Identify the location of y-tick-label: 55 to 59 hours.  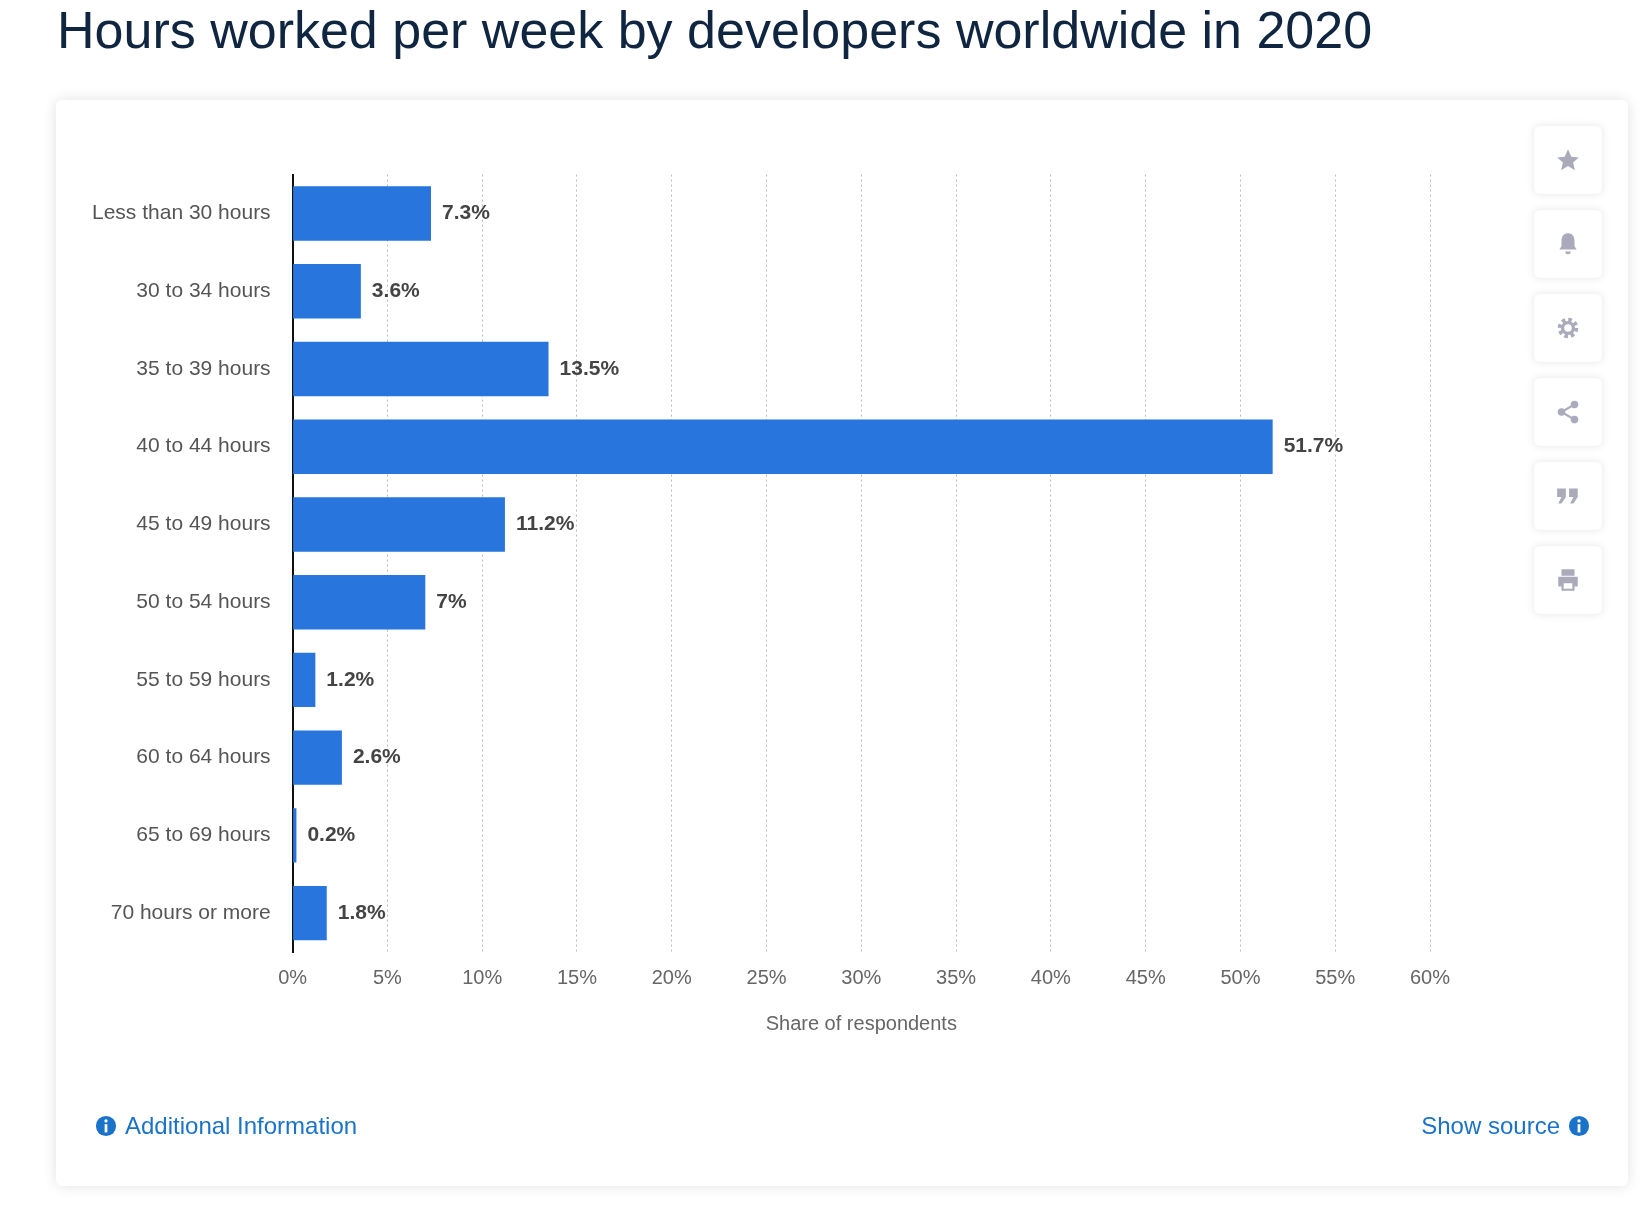
(203, 678).